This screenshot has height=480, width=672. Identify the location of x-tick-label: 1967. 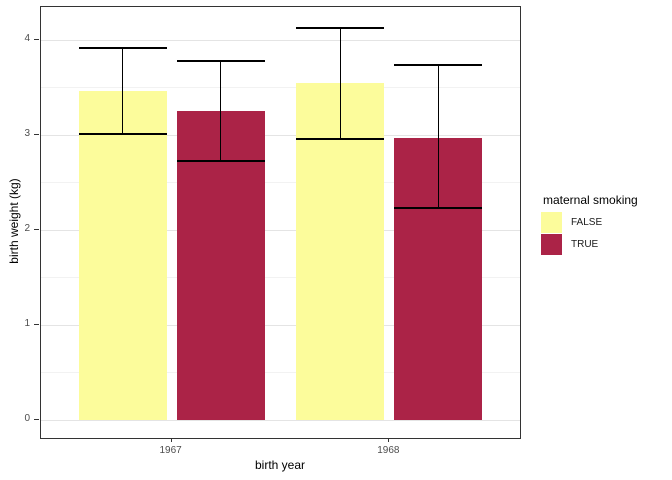
(170, 450).